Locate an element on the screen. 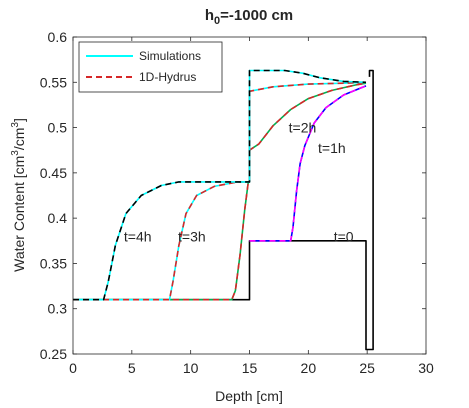 The image size is (469, 408). legend-box is located at coordinates (150, 67).